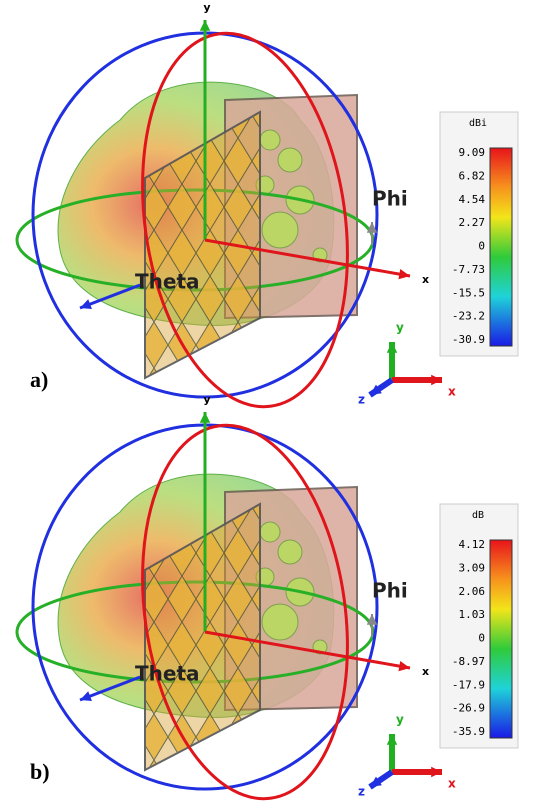  I want to click on colorbar-tick-label: 9.09, so click(472, 152).